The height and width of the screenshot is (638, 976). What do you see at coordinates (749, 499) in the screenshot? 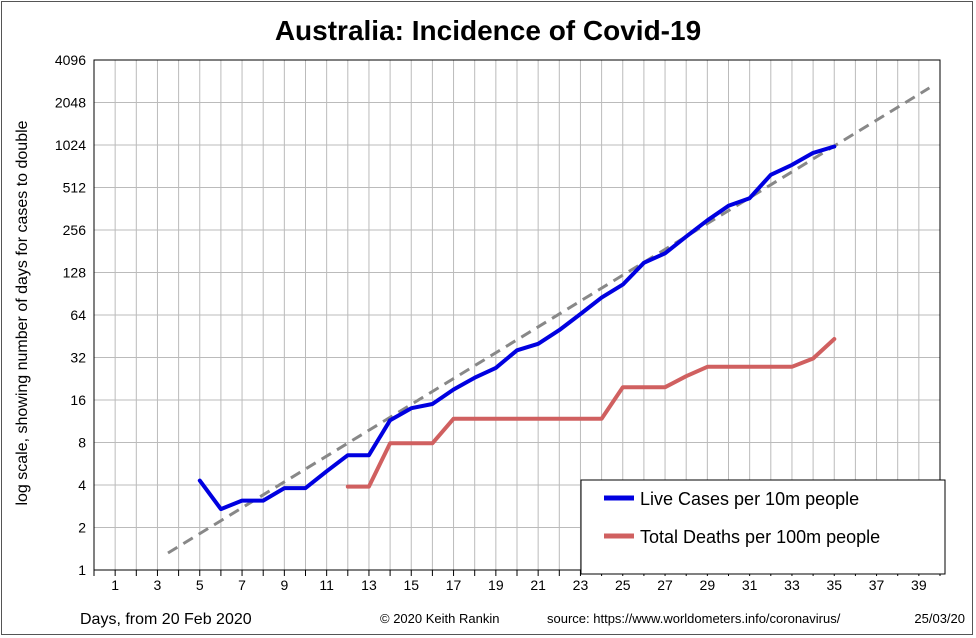
I see `legend-label-live-cases: Live Cases per 10m people` at bounding box center [749, 499].